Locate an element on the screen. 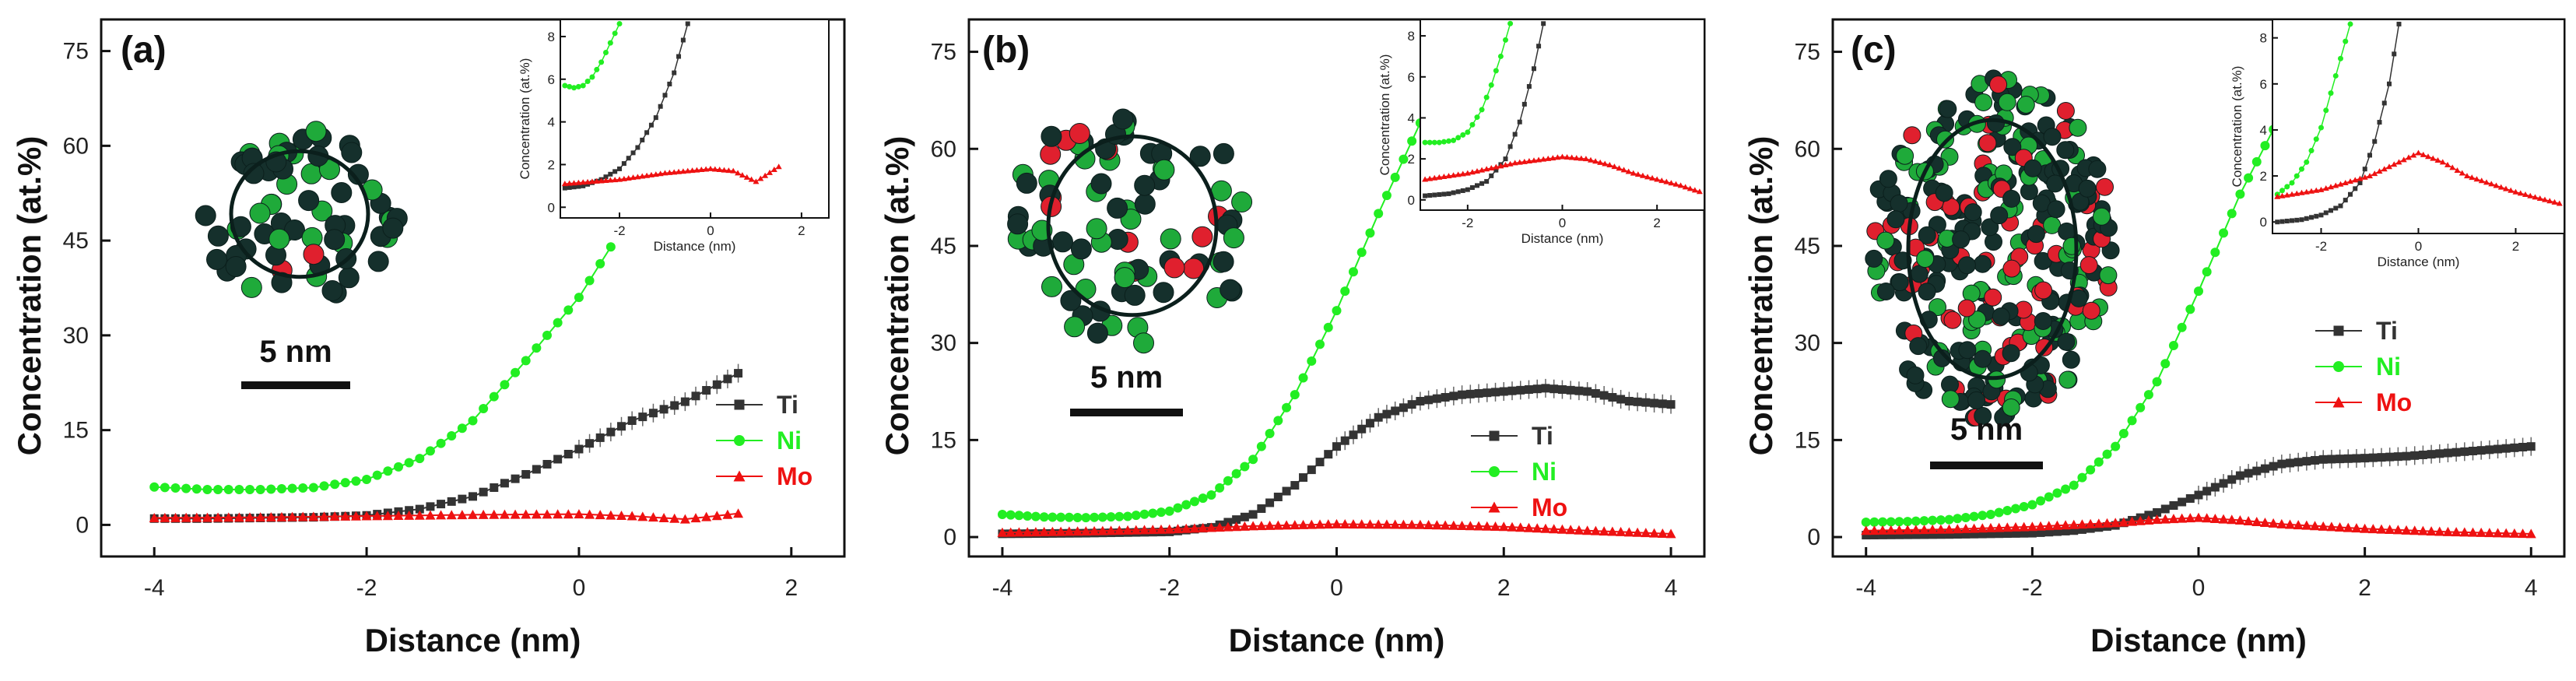  x-tick-label: 0 is located at coordinates (2199, 588).